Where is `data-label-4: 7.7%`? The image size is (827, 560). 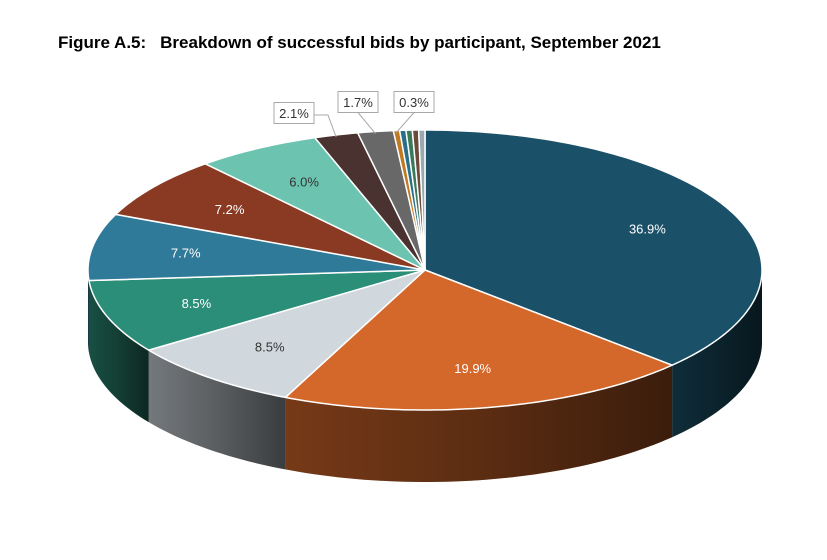
data-label-4: 7.7% is located at coordinates (186, 252).